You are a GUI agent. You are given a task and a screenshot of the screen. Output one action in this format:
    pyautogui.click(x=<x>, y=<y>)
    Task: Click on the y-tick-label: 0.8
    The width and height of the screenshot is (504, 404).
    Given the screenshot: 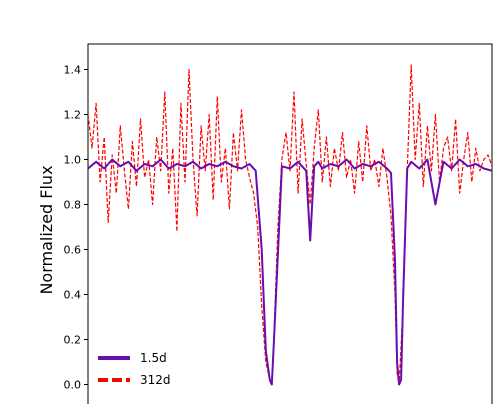 What is the action you would take?
    pyautogui.click(x=73, y=205)
    